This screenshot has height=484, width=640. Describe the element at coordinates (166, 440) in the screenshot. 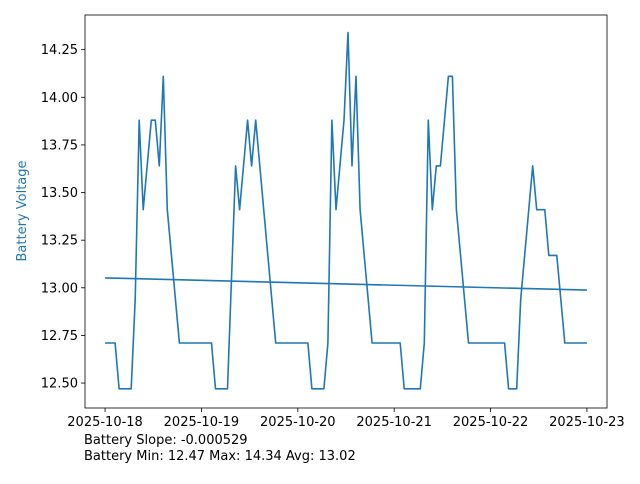

I see `slope-annotation: Battery Slope: -0.000529` at that location.